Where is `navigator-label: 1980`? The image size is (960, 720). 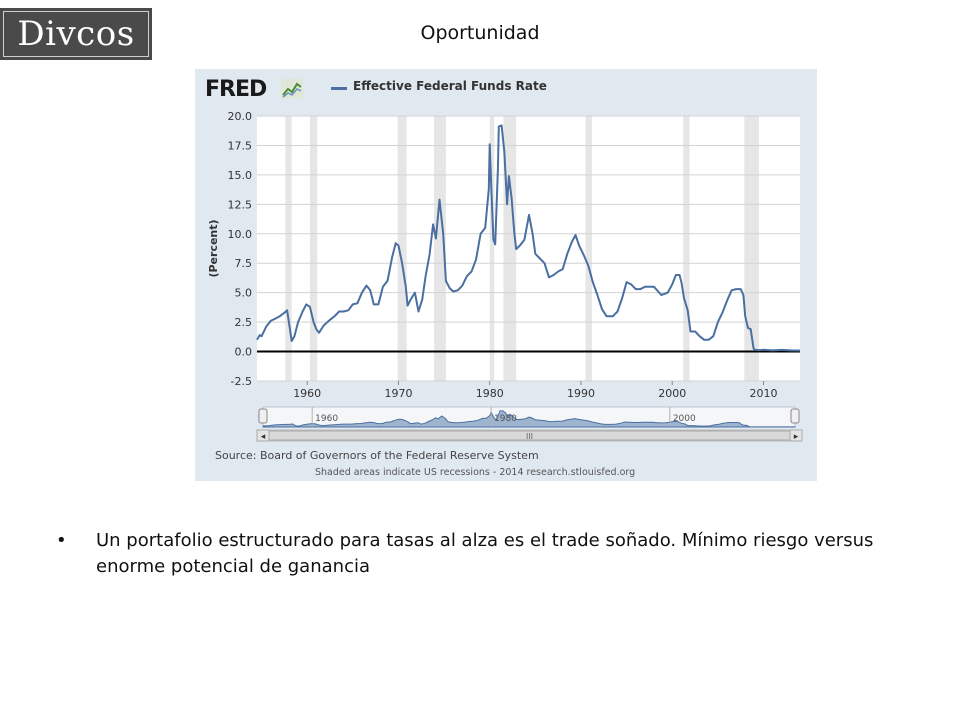 navigator-label: 1980 is located at coordinates (505, 419).